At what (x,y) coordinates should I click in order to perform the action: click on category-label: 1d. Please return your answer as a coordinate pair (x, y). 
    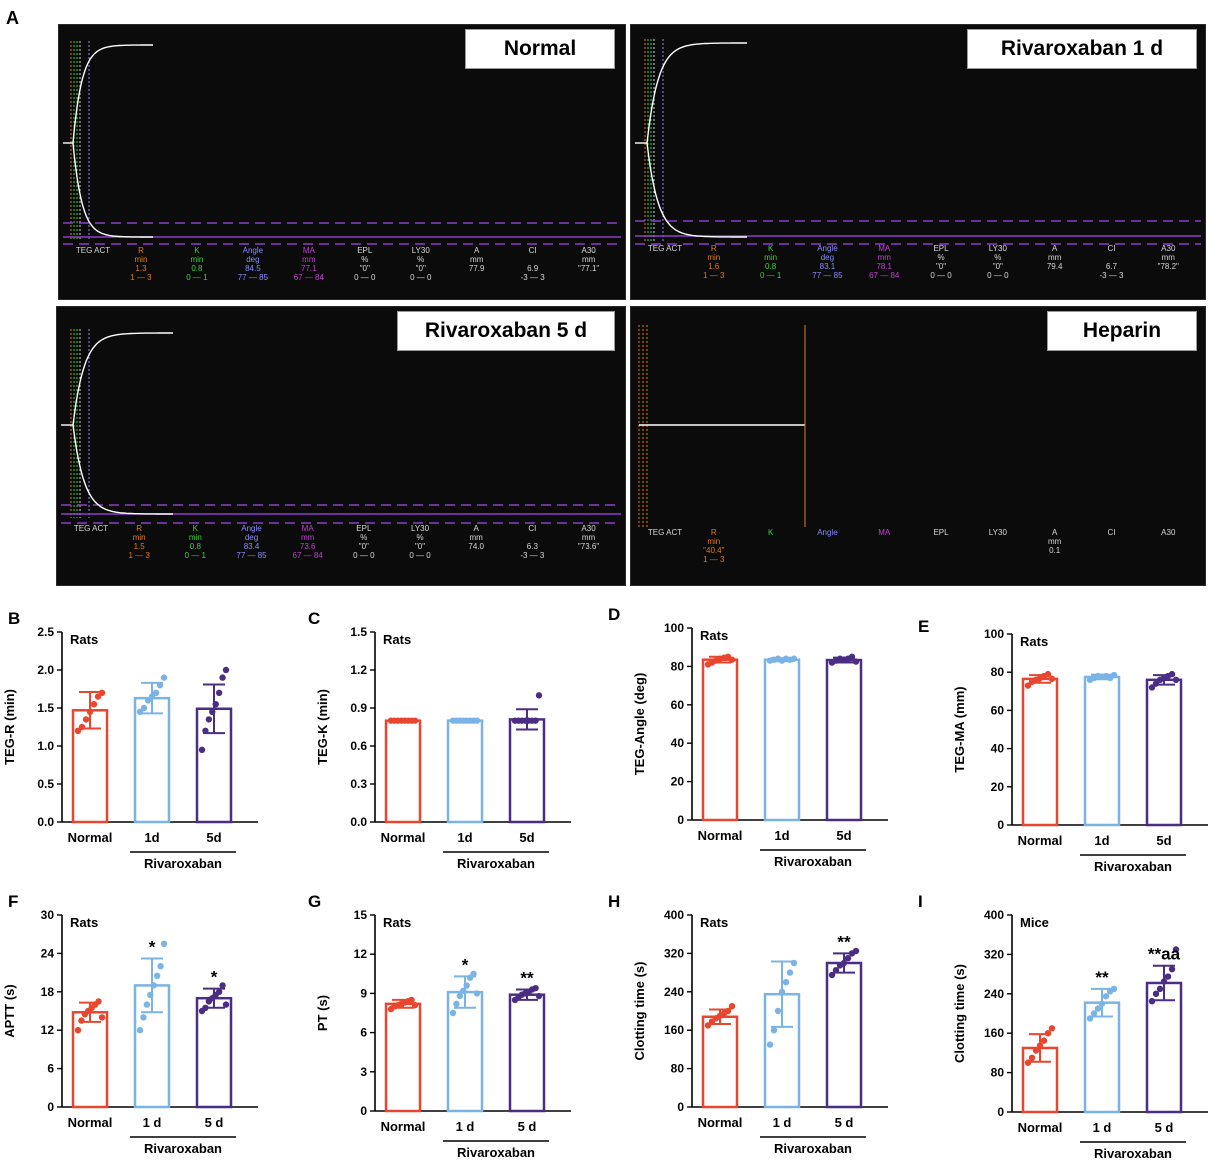
    Looking at the image, I should click on (781, 835).